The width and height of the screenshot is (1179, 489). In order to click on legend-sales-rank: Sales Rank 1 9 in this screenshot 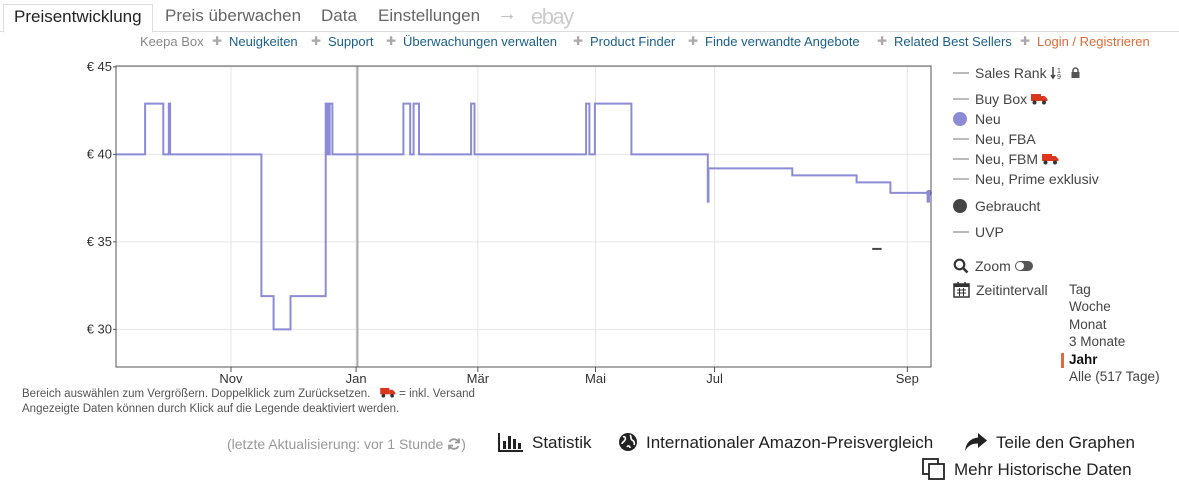, I will do `click(1017, 73)`.